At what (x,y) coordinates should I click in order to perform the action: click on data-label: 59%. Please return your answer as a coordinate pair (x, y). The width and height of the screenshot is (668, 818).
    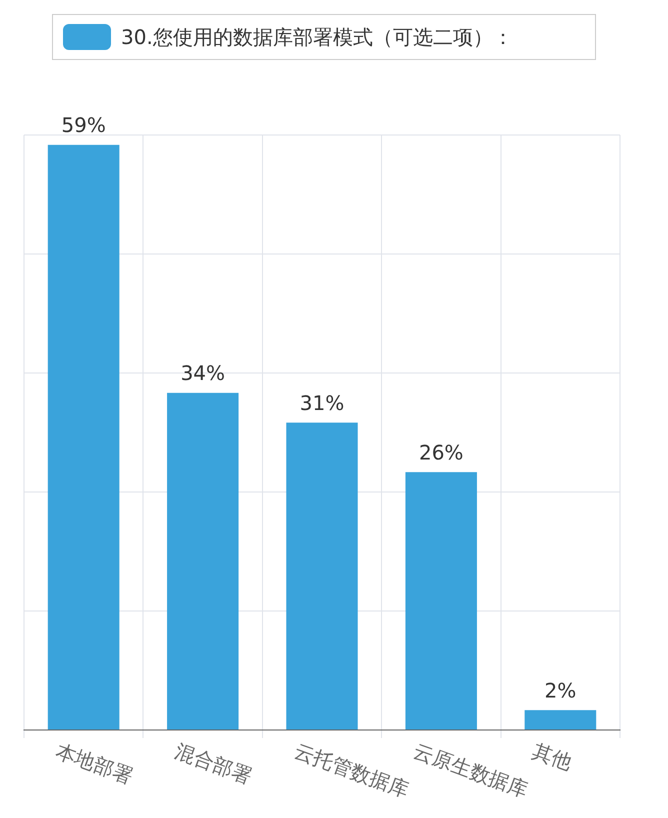
    Looking at the image, I should click on (83, 125).